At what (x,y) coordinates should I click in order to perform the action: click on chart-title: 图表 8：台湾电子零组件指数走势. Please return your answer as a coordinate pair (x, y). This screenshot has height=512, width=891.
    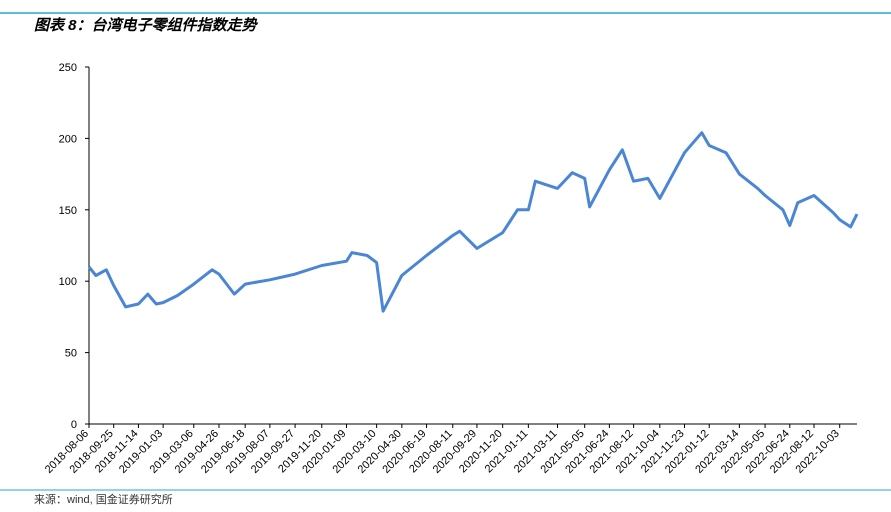
    Looking at the image, I should click on (146, 25).